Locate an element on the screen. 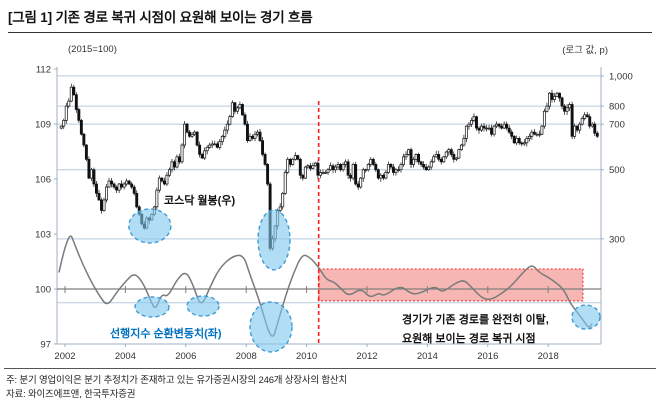 The width and height of the screenshot is (660, 405). line-dip-2006-ellipse is located at coordinates (203, 306).